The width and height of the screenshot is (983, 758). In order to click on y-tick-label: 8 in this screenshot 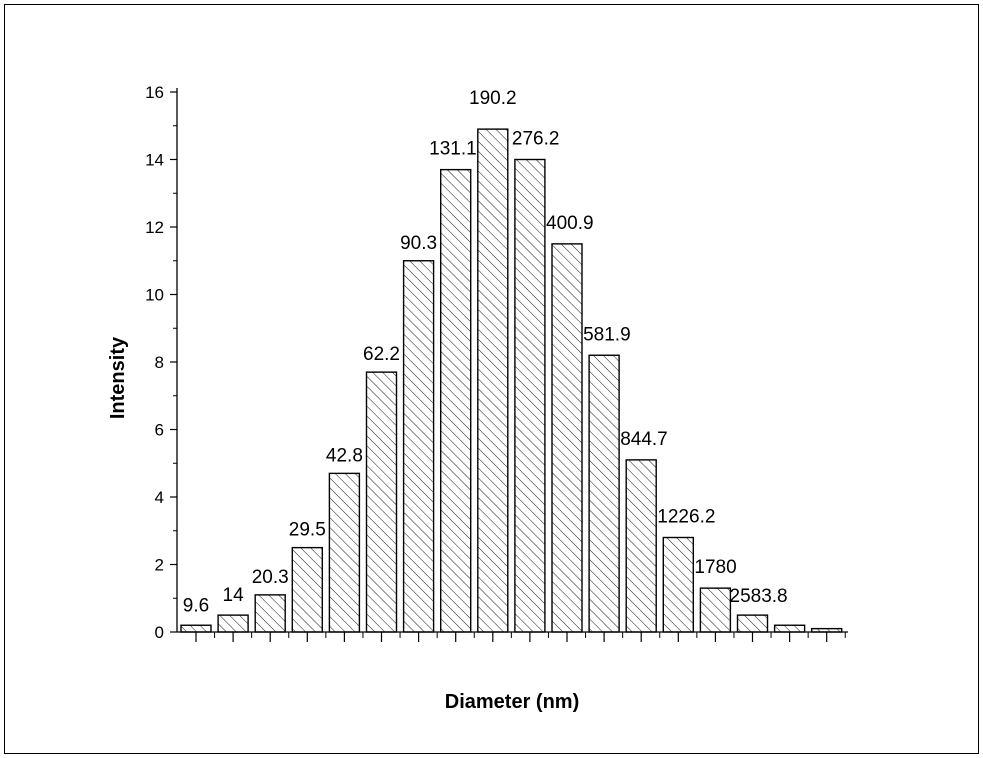, I will do `click(159, 362)`.